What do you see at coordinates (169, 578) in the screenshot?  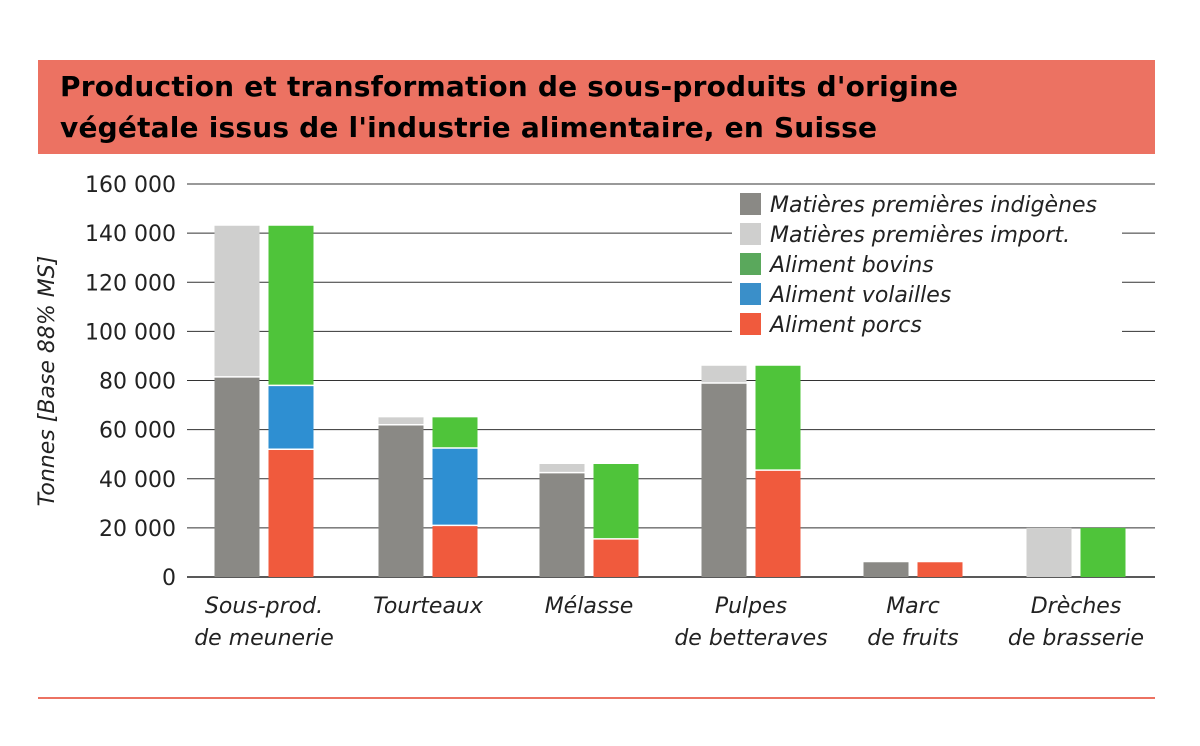 I see `y-tick-label: 0` at bounding box center [169, 578].